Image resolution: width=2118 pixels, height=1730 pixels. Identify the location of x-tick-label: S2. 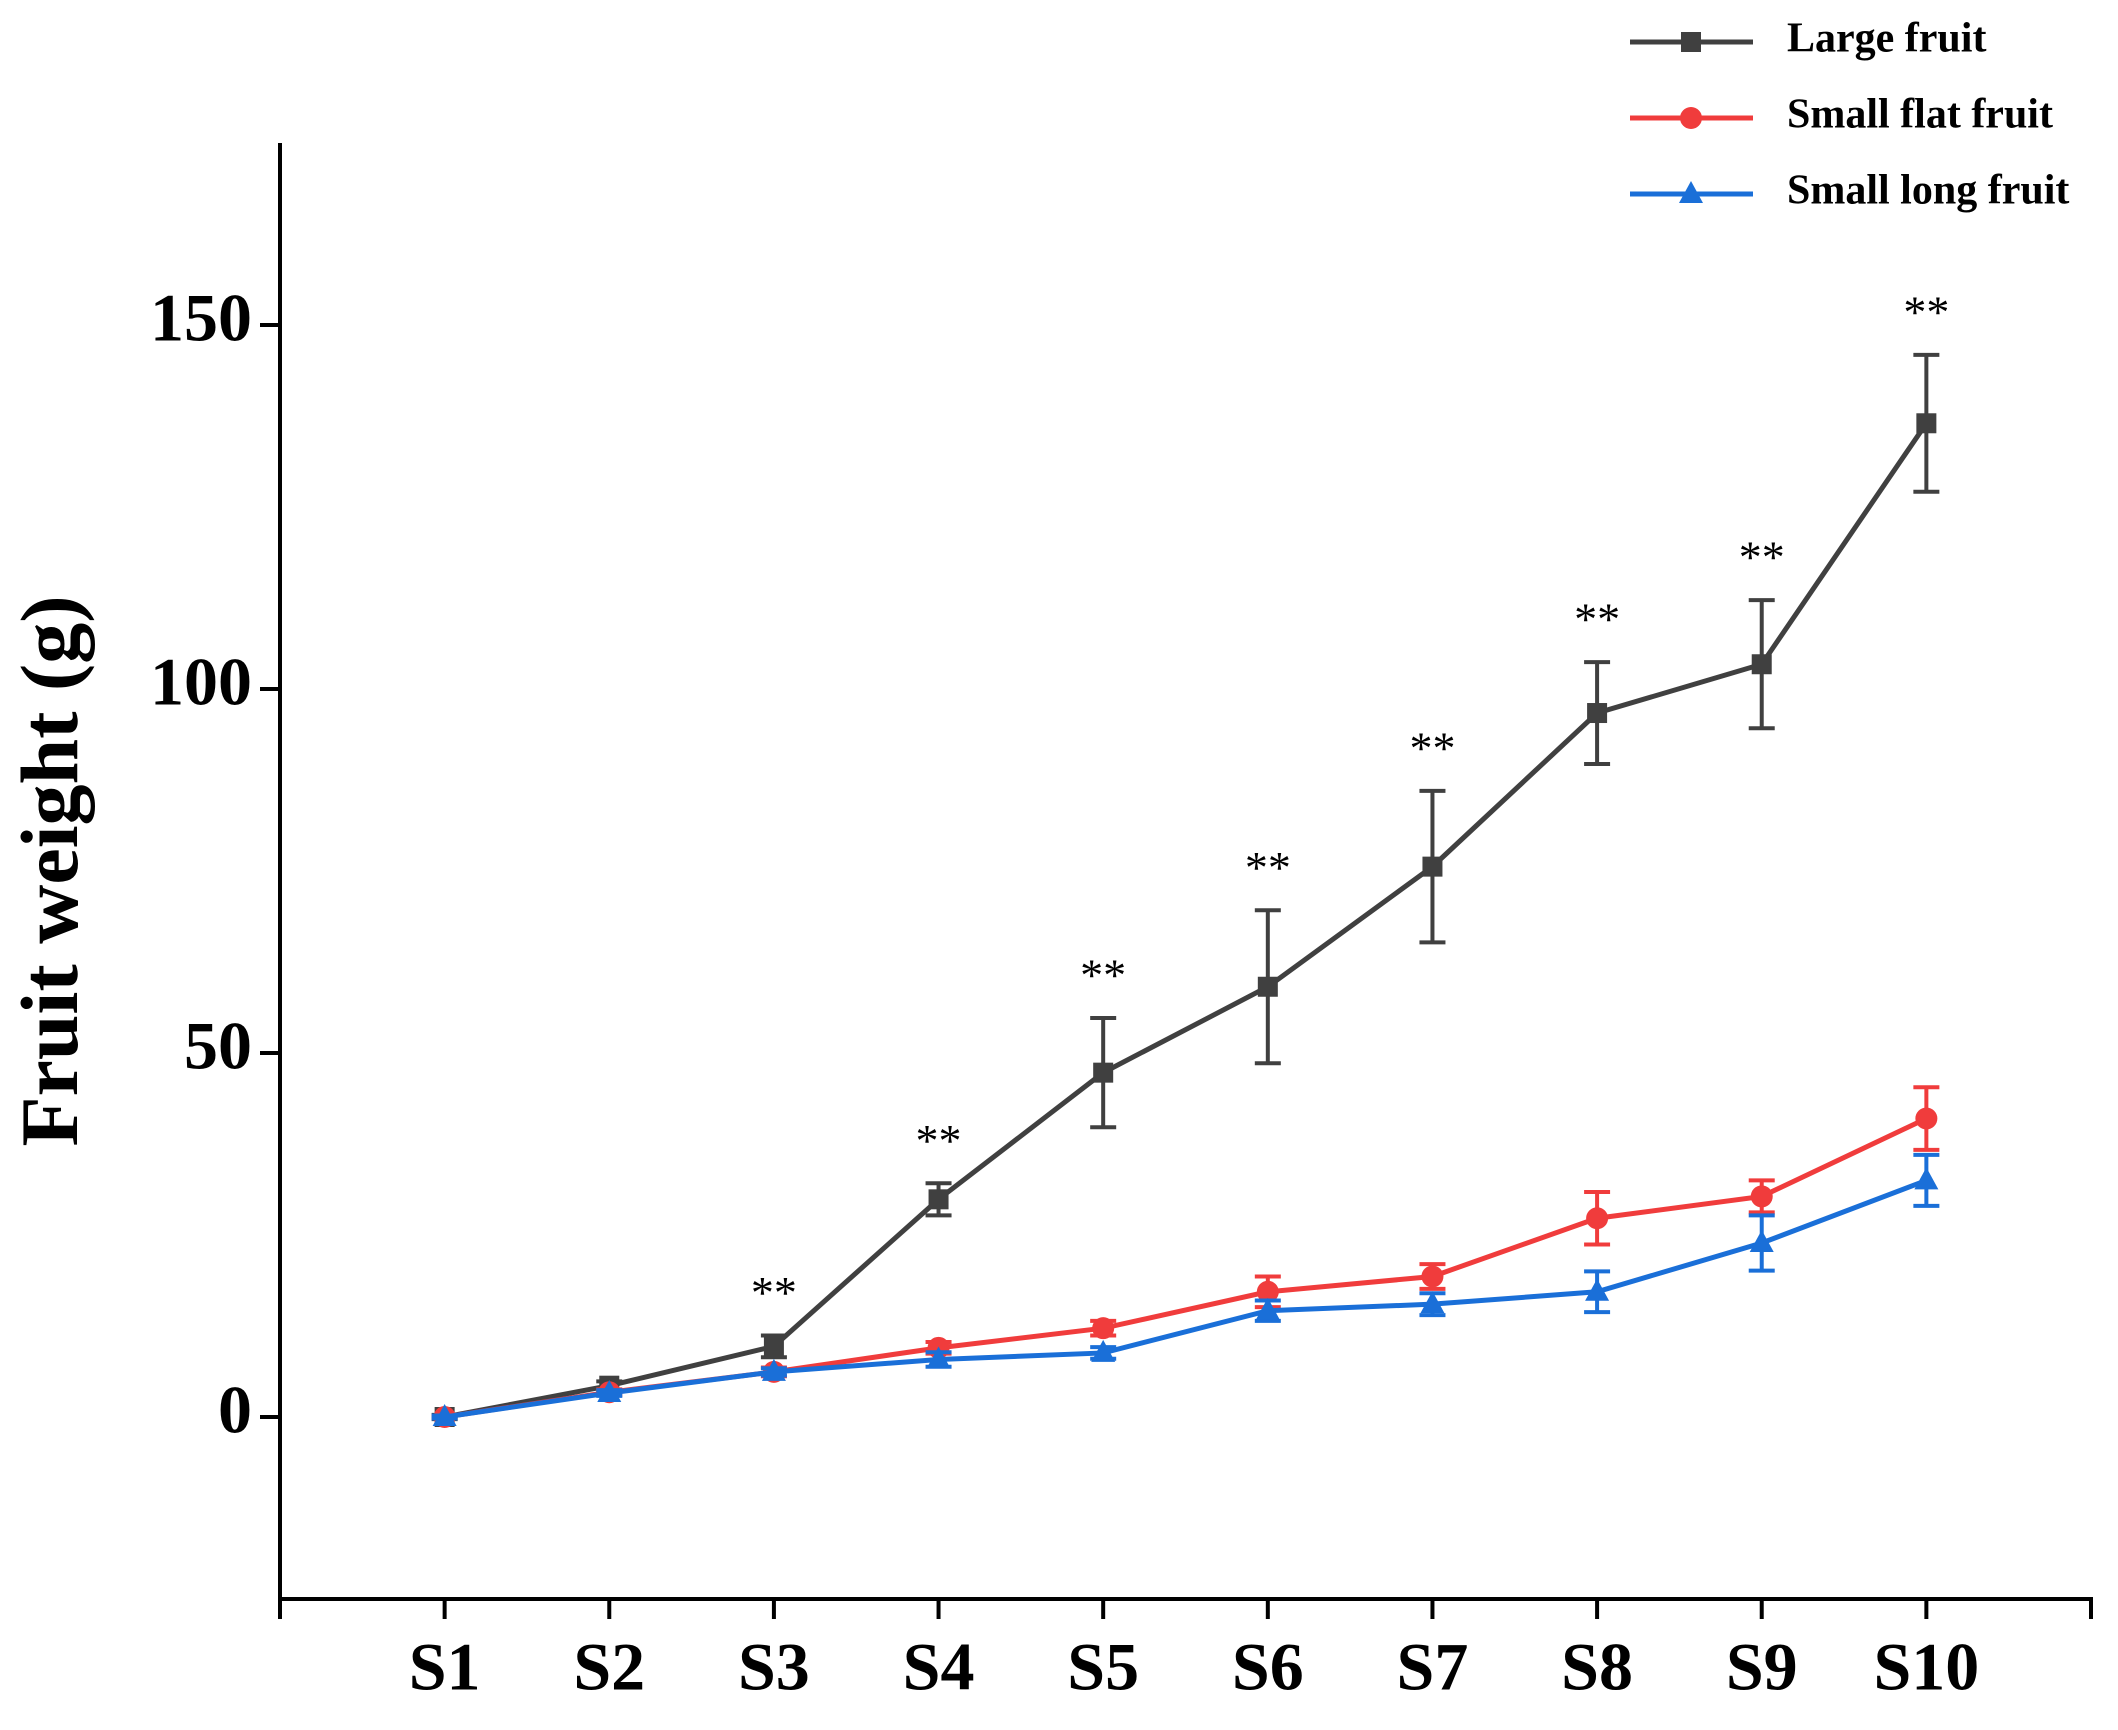
(609, 1667).